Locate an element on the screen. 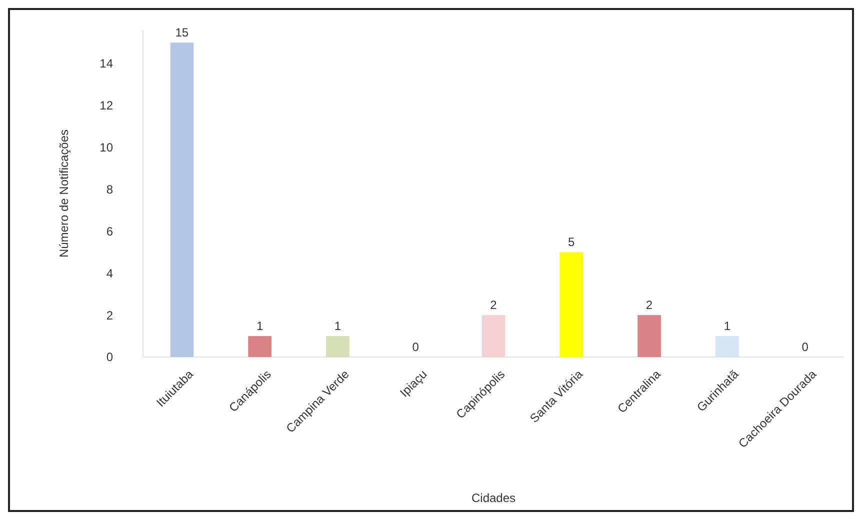 Image resolution: width=862 pixels, height=520 pixels. y-tick-label: 12 is located at coordinates (107, 105).